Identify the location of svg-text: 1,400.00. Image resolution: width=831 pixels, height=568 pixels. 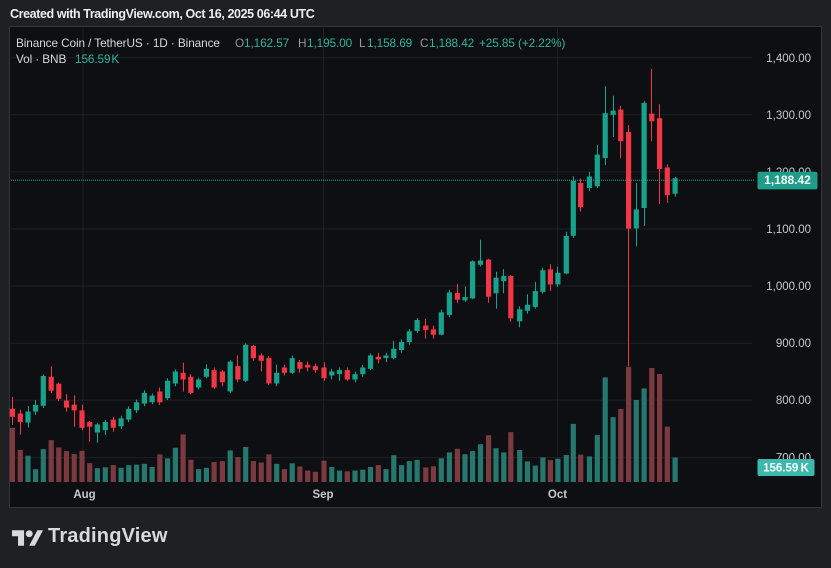
(788, 59).